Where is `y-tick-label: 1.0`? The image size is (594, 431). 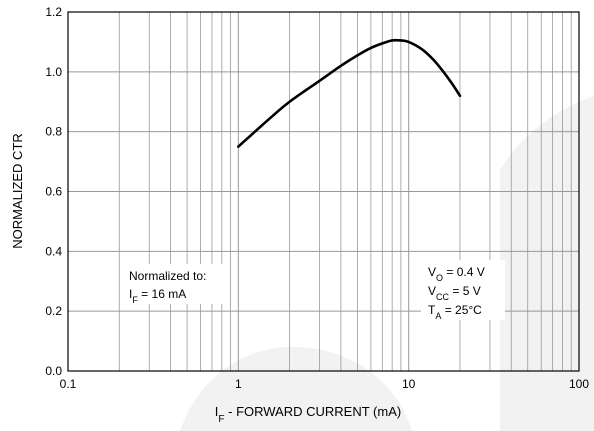
y-tick-label: 1.0 is located at coordinates (53, 72).